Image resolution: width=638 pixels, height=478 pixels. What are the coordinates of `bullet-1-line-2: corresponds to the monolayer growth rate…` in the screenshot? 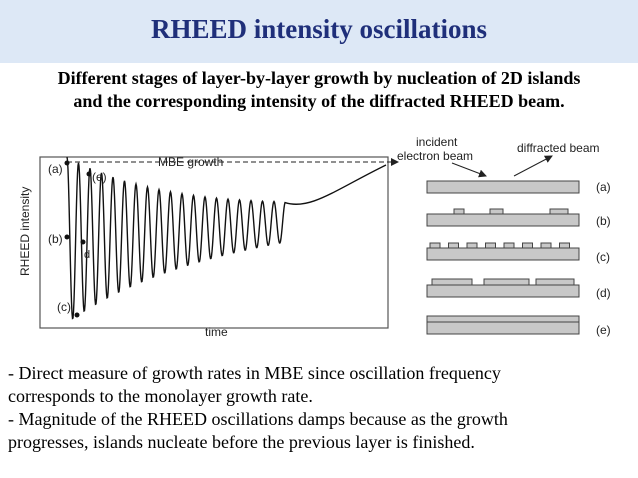 It's located at (160, 396).